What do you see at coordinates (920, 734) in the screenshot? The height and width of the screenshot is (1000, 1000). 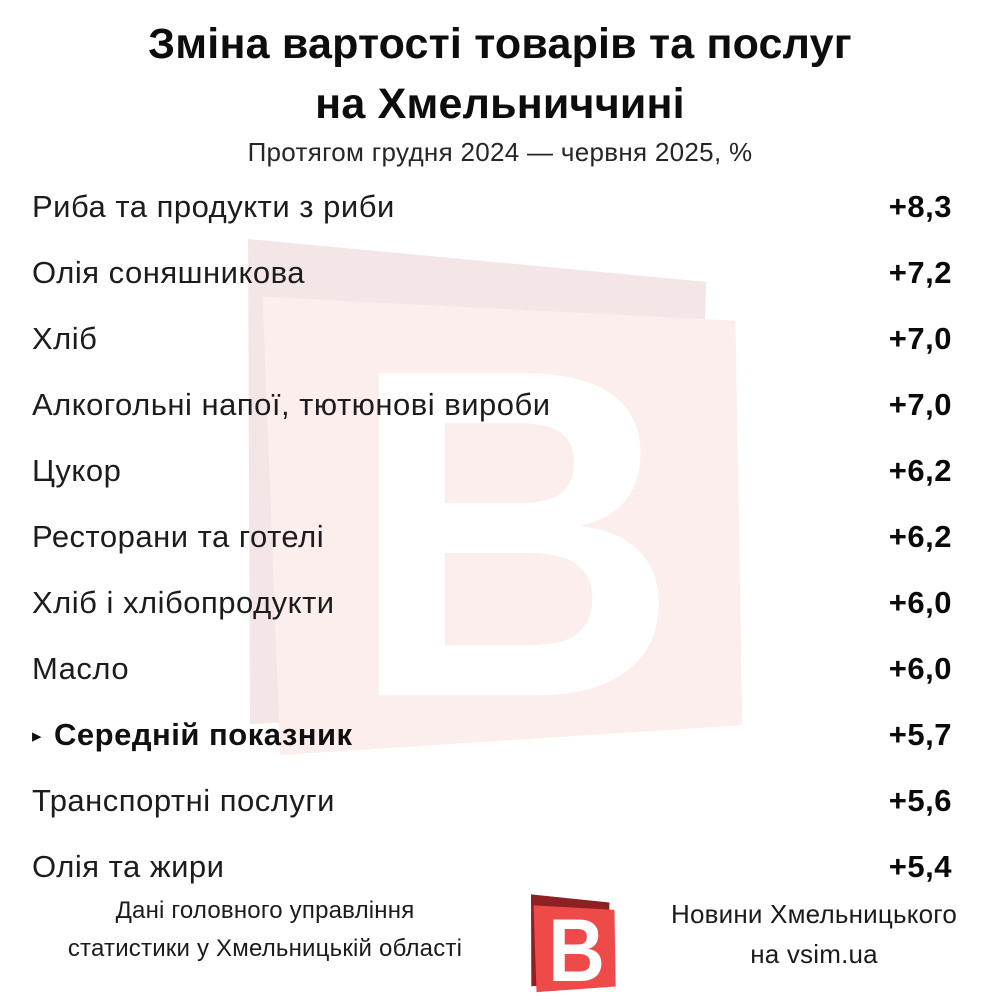 I see `item-value: +5,7` at bounding box center [920, 734].